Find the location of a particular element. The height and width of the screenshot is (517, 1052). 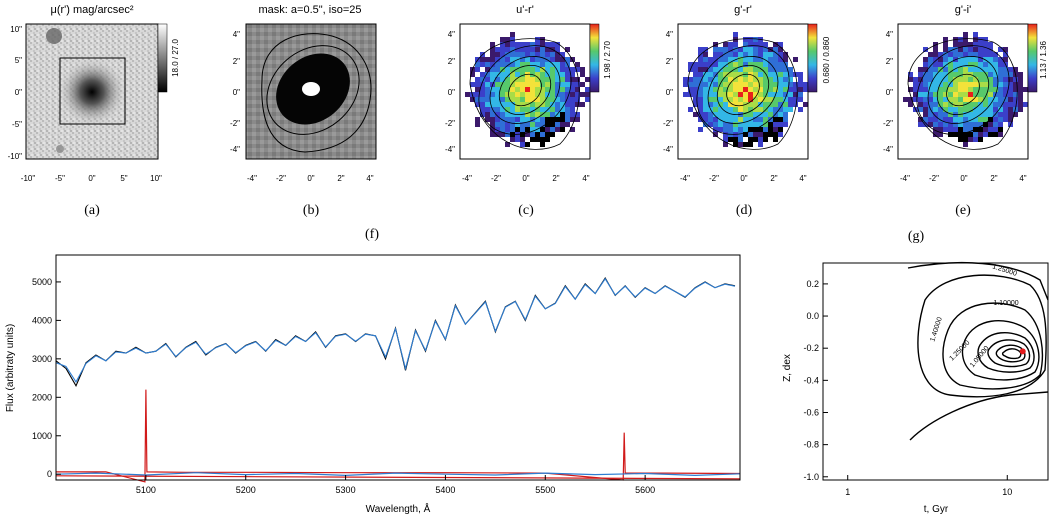

panel-c-colorbar is located at coordinates (594, 58).